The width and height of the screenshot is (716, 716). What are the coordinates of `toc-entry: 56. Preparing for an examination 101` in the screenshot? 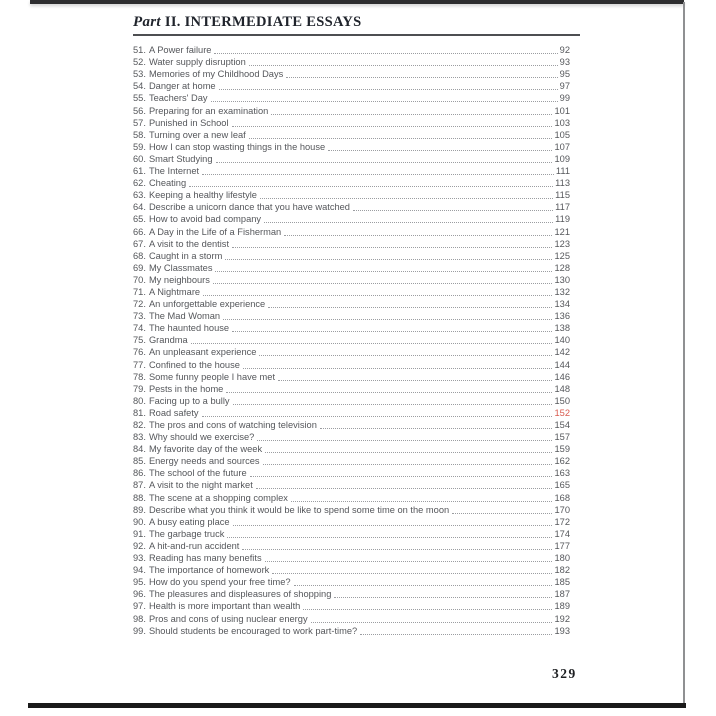 It's located at (351, 110).